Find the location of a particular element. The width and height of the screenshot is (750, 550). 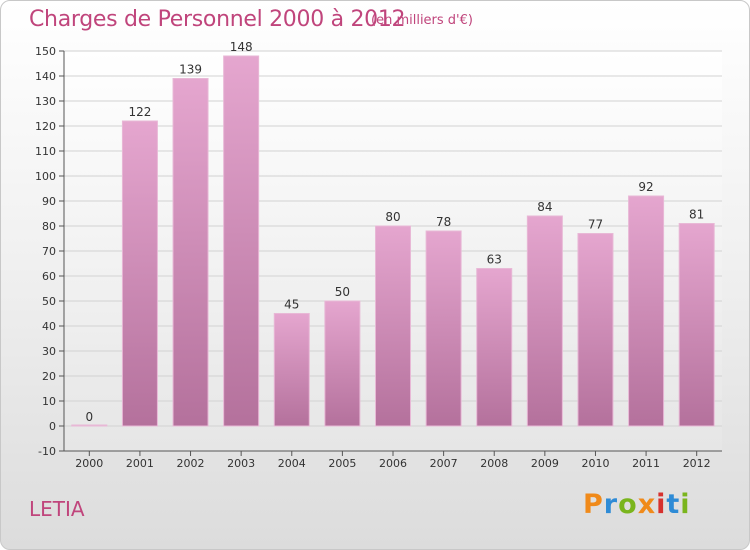

y-tick-label: 10 is located at coordinates (49, 401).